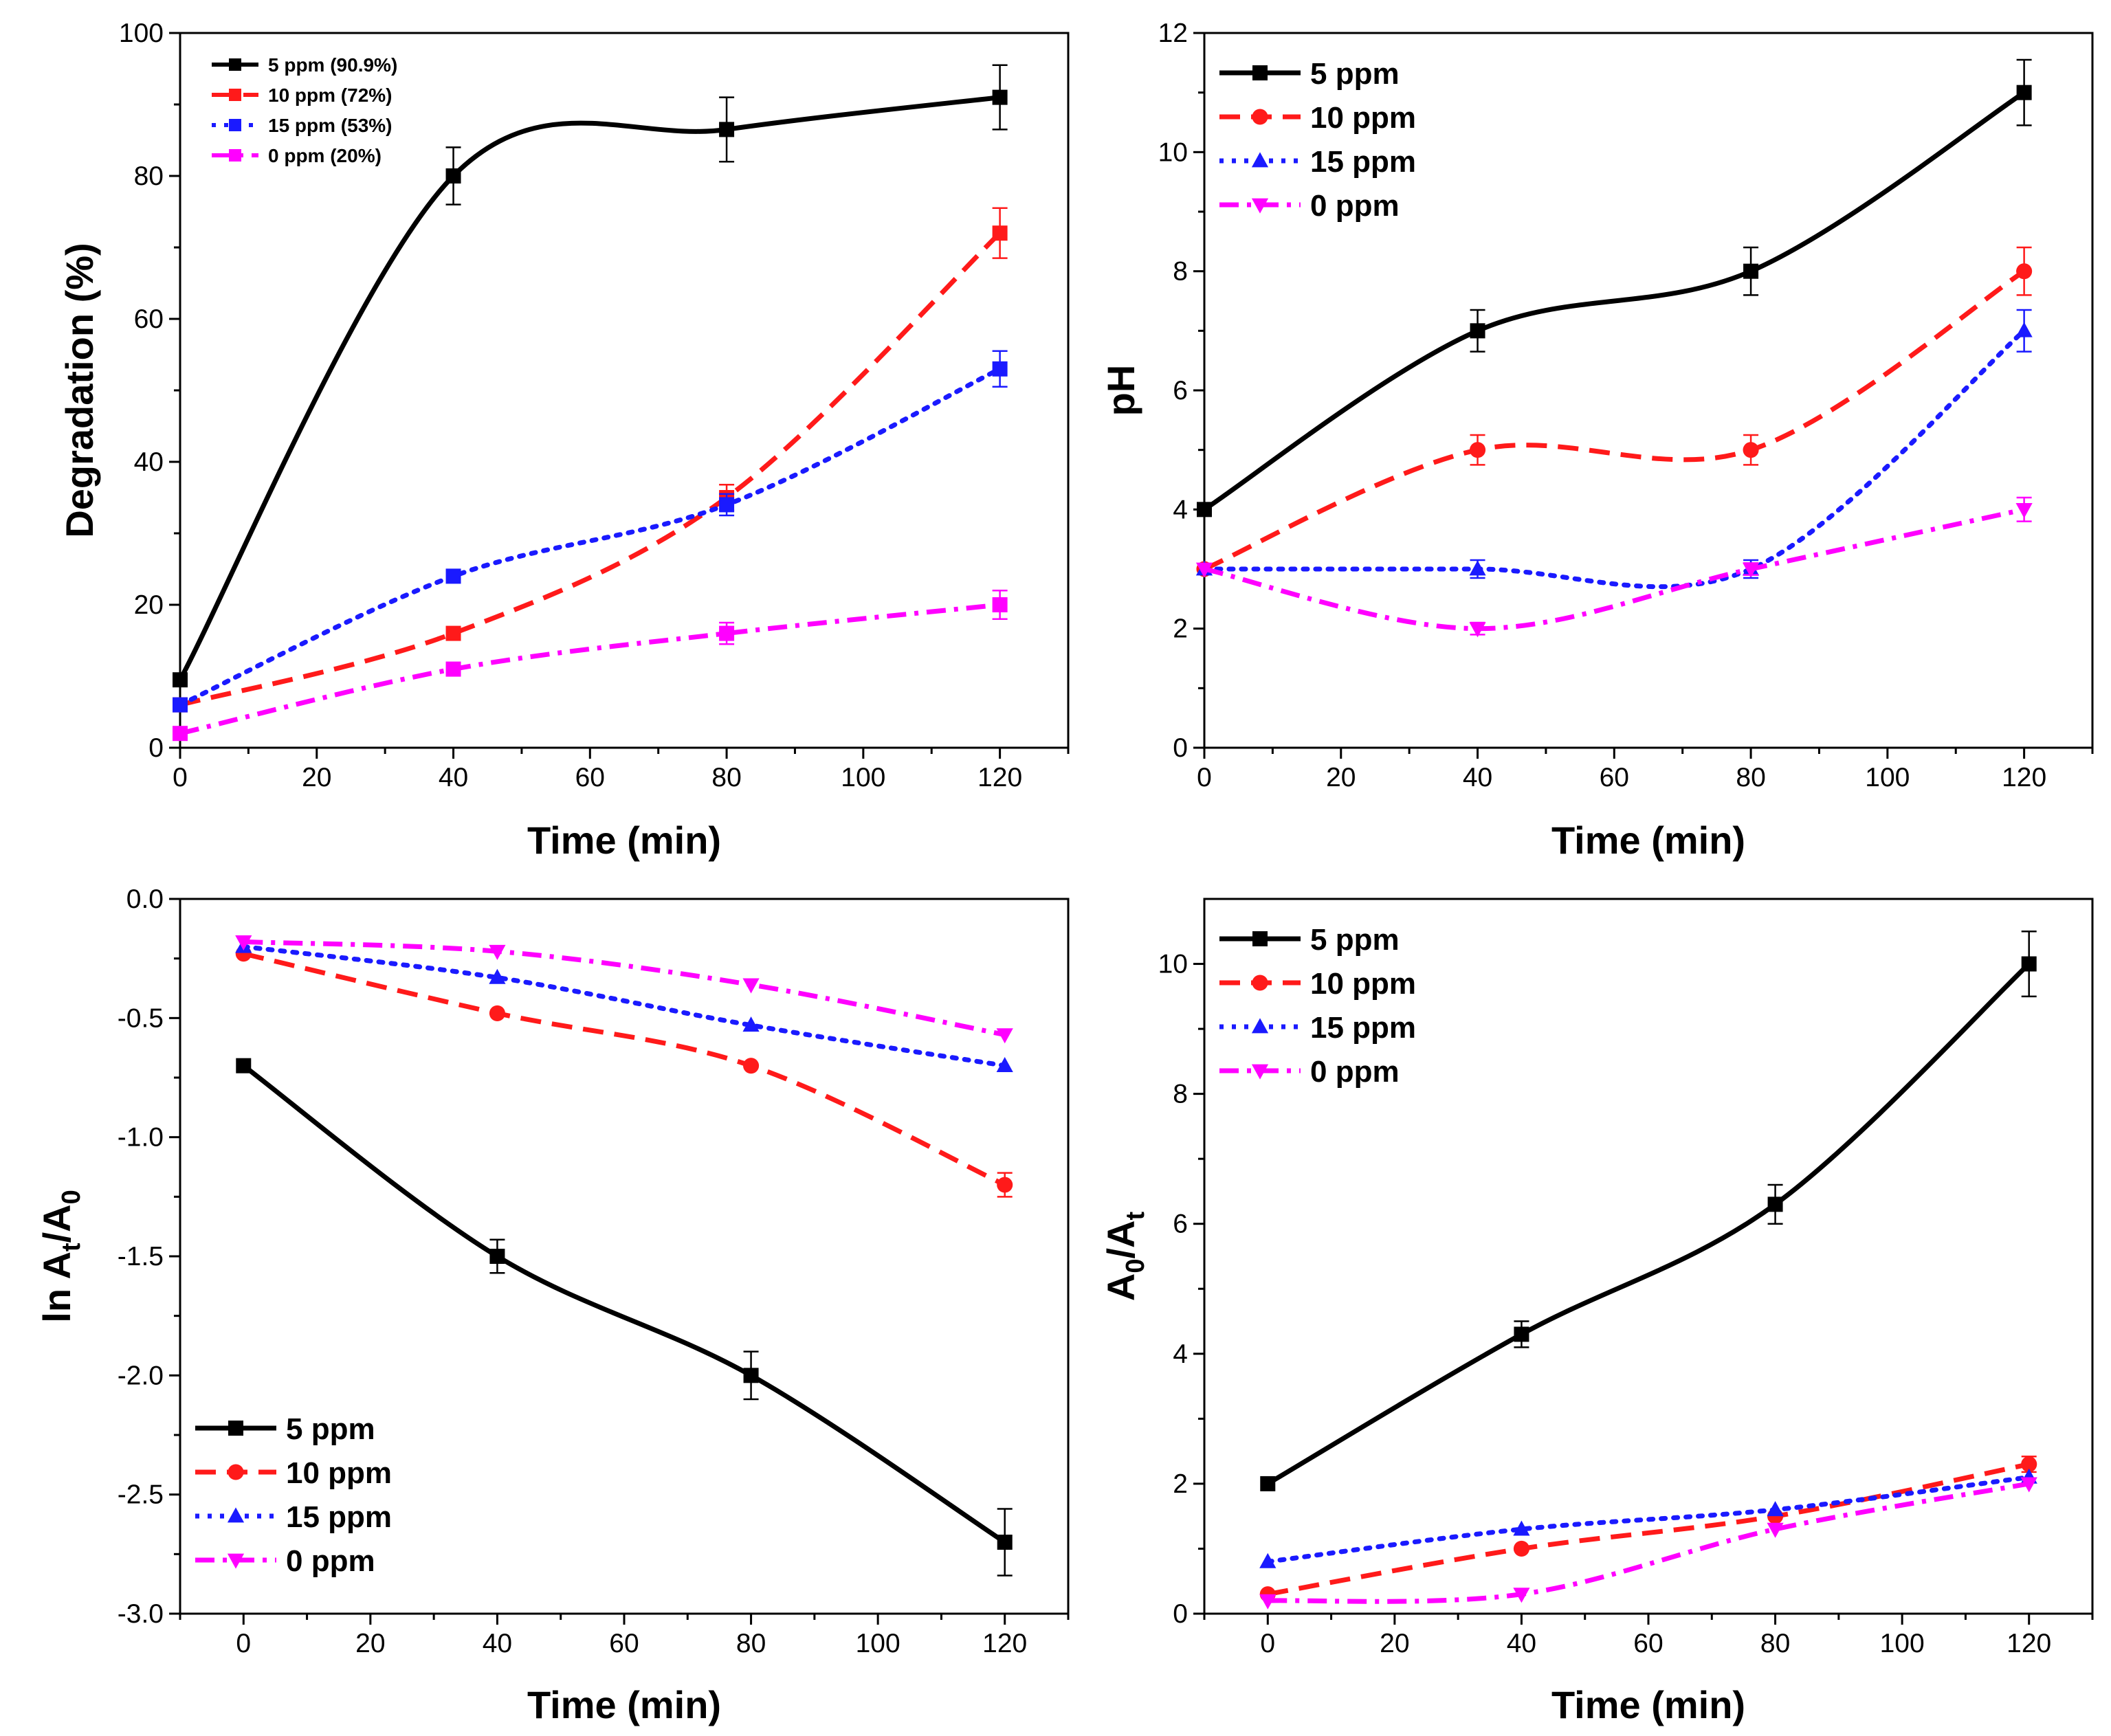  Describe the element at coordinates (141, 1375) in the screenshot. I see `y-tick-label: -2.0` at that location.